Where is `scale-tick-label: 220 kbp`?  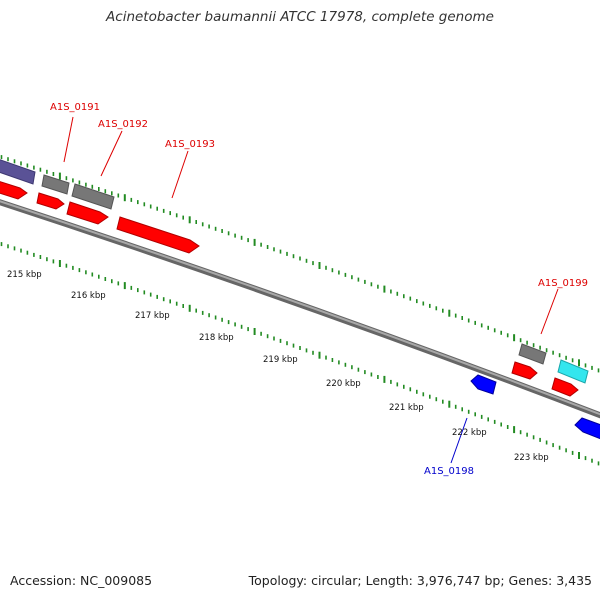
scale-tick-label: 220 kbp is located at coordinates (343, 384).